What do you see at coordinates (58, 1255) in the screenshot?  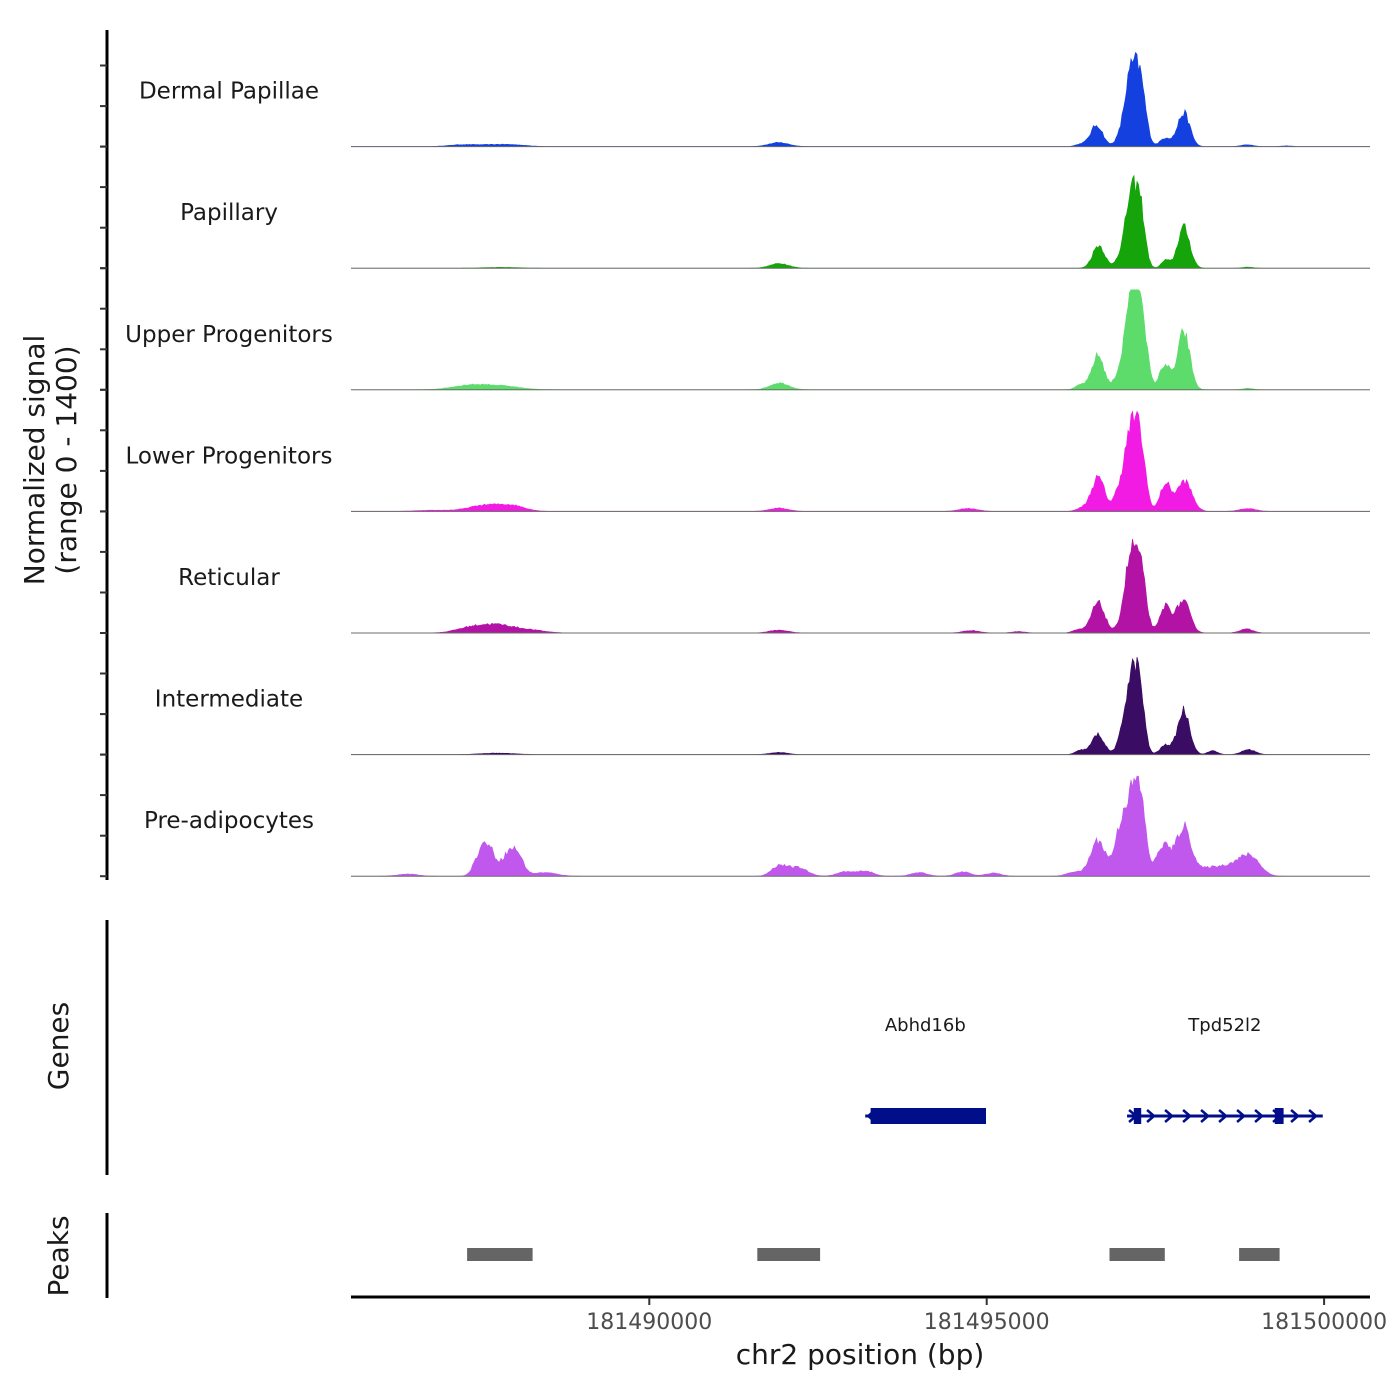 I see `peaks-section-label: Peaks` at bounding box center [58, 1255].